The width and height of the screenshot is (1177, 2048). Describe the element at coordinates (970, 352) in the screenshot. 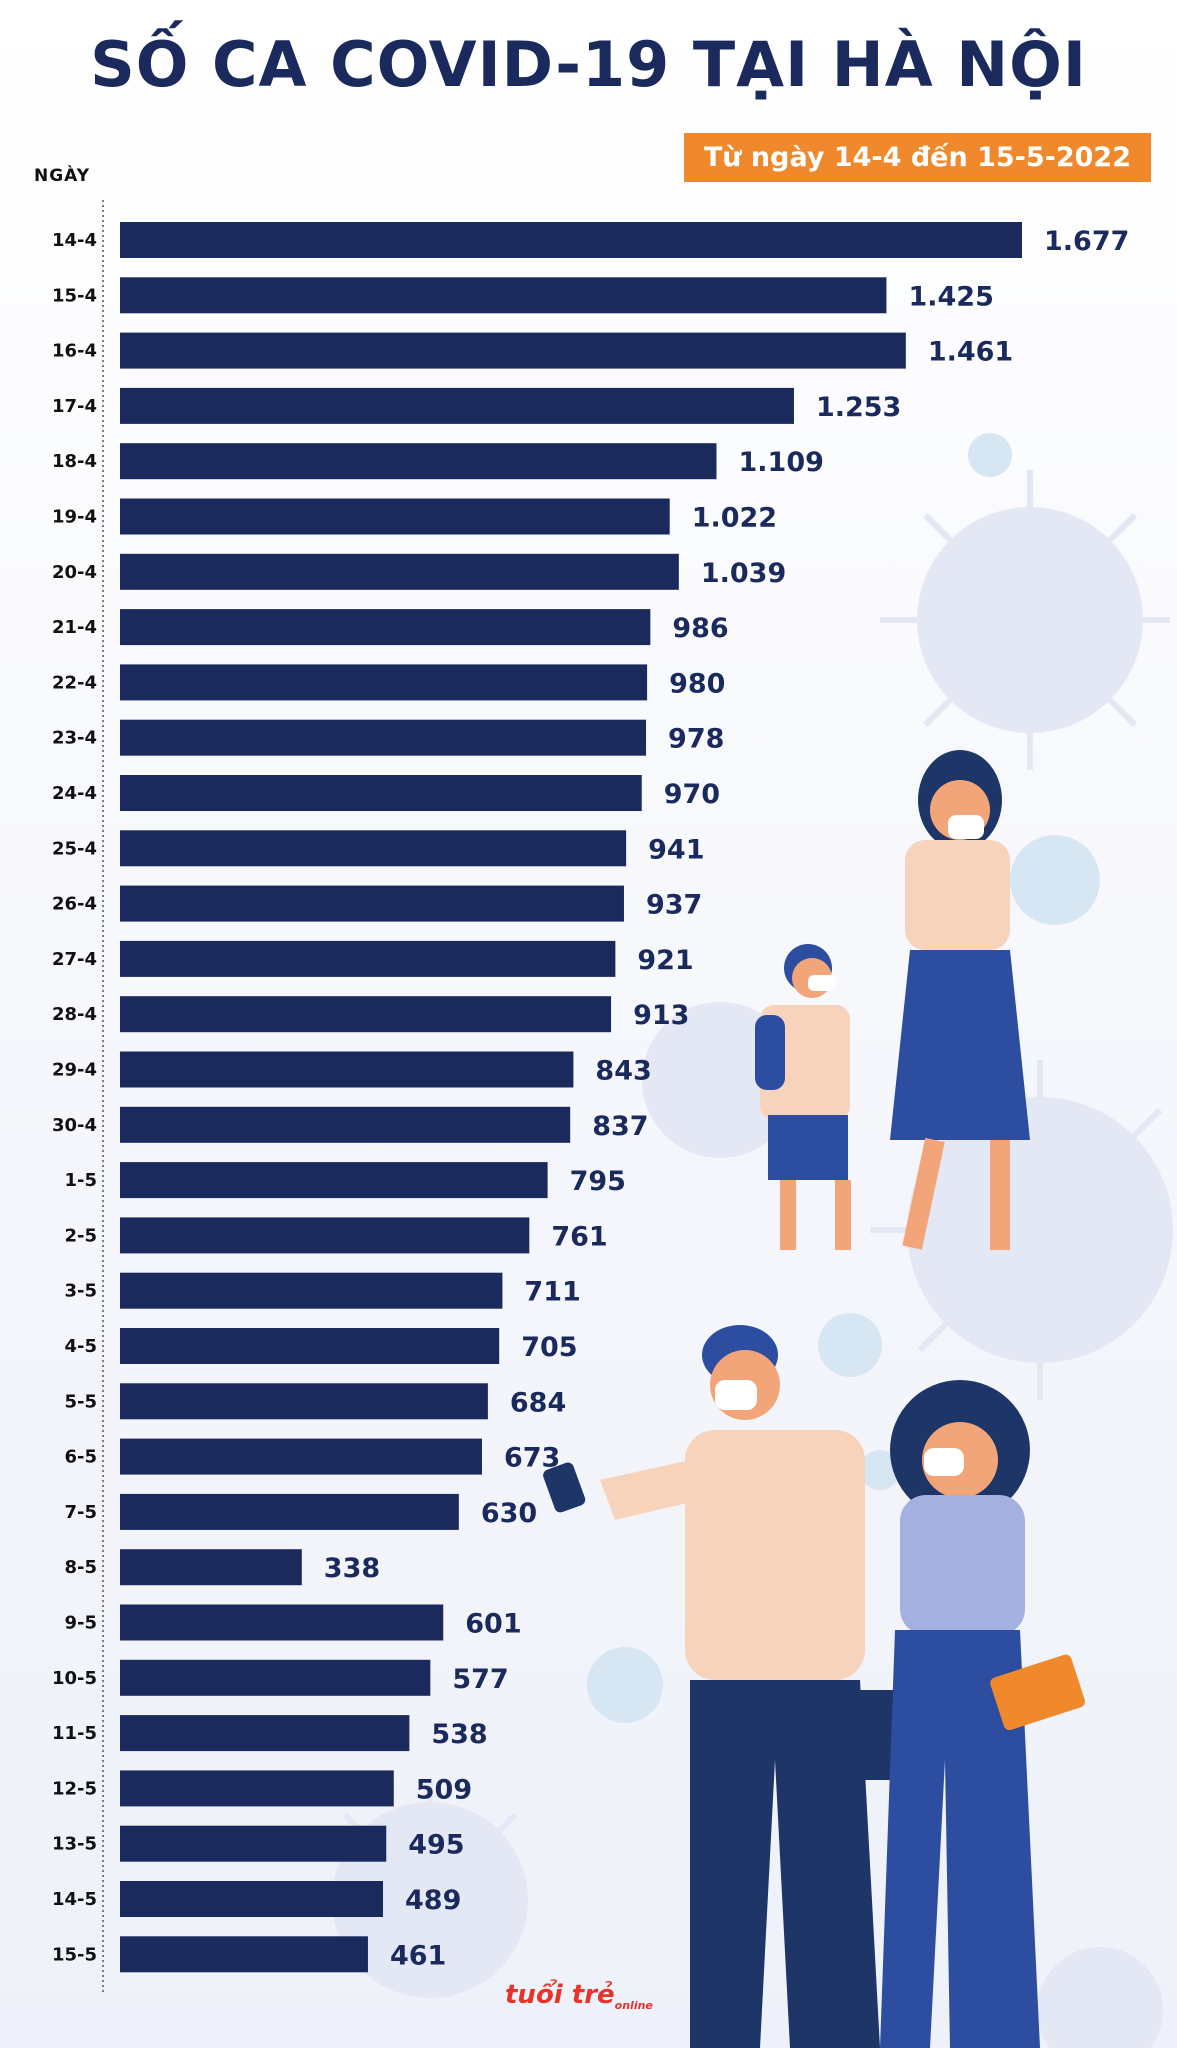

I see `bar-value-label: 1.461` at that location.